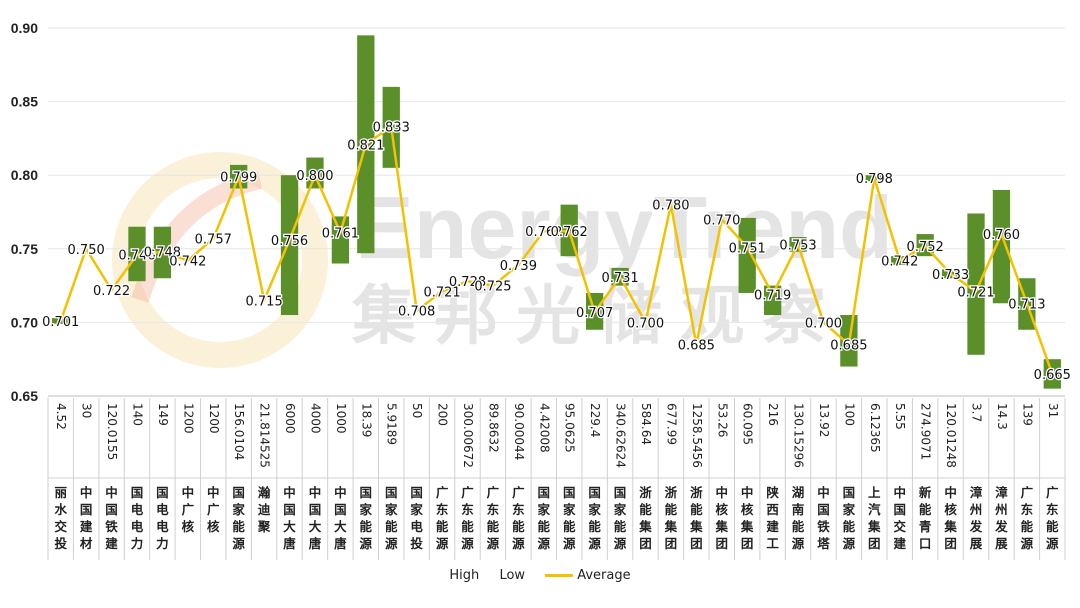  Describe the element at coordinates (976, 492) in the screenshot. I see `company-label-char: 漳` at that location.